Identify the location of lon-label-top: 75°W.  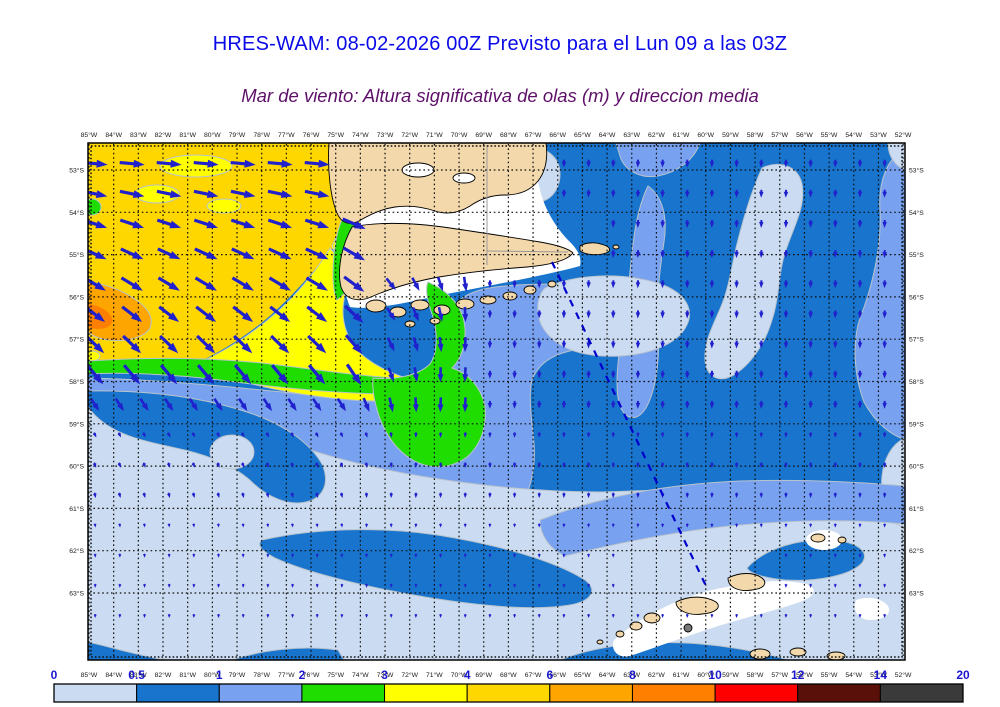
(335, 135).